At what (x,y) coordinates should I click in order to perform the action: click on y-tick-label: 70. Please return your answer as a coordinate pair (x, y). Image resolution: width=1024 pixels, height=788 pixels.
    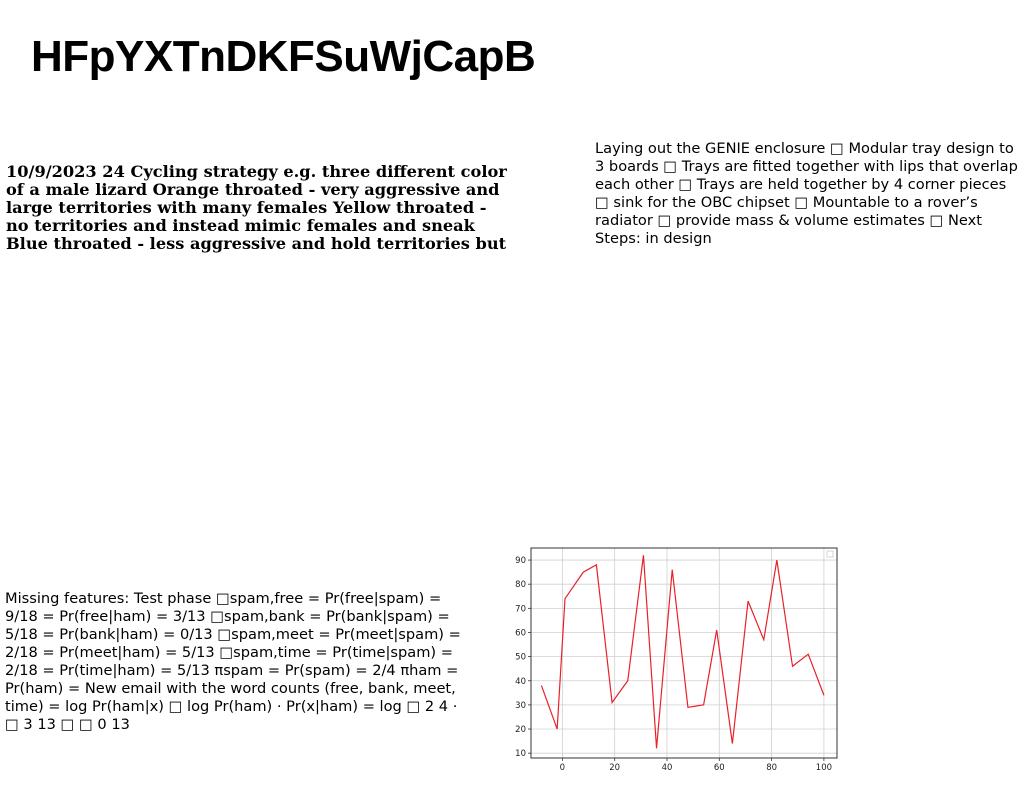
    Looking at the image, I should click on (520, 609).